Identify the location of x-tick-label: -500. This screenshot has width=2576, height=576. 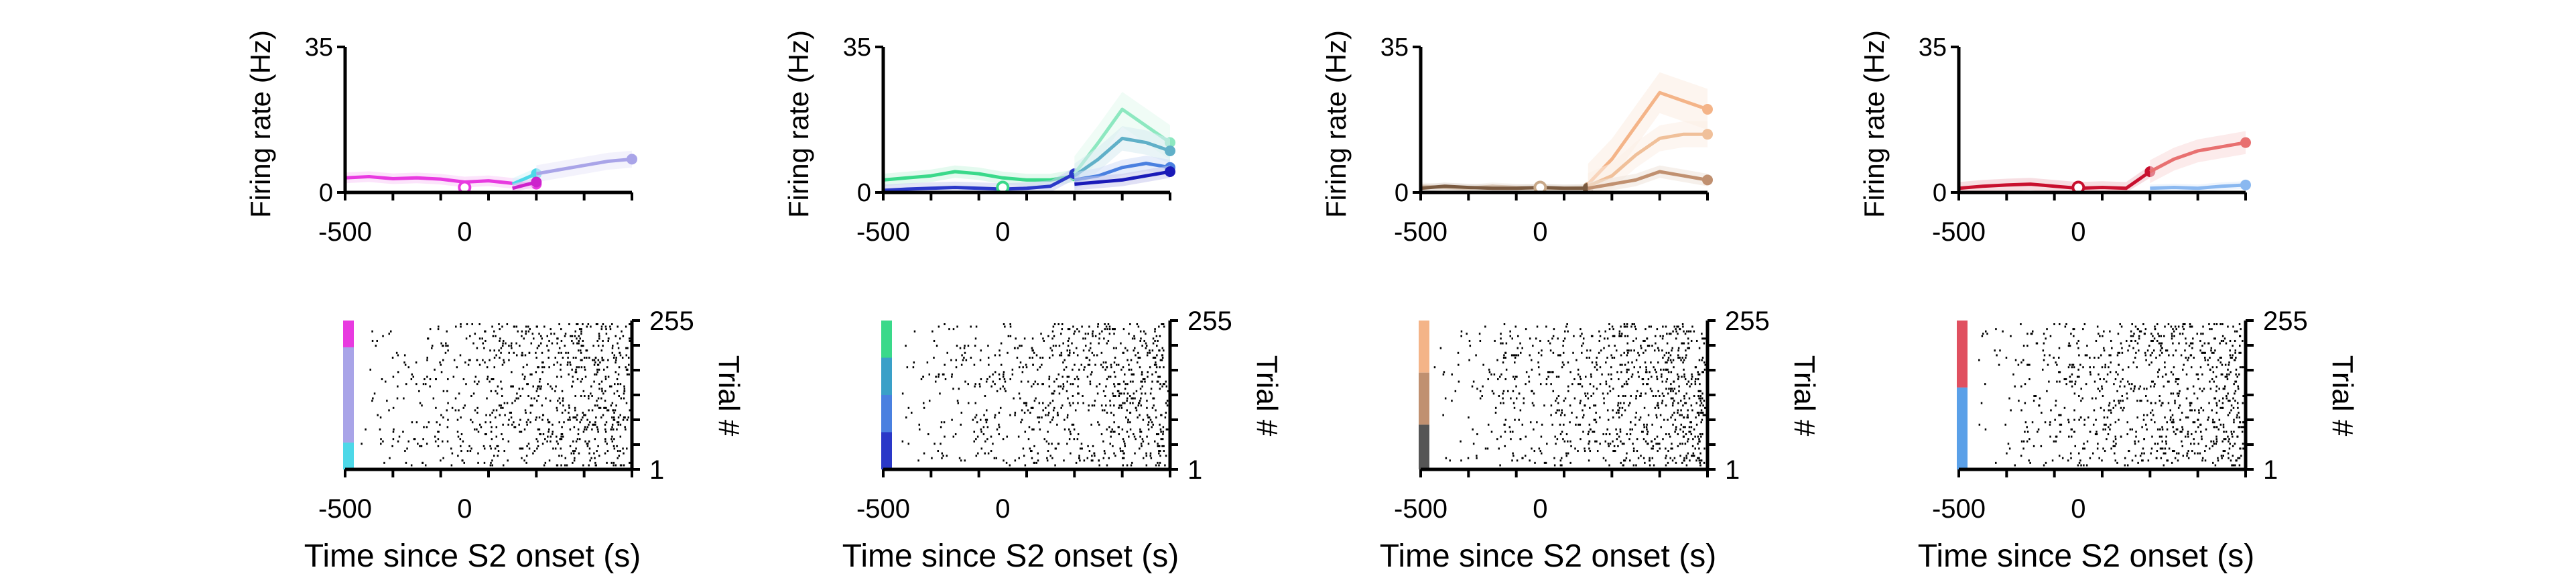
(1420, 232).